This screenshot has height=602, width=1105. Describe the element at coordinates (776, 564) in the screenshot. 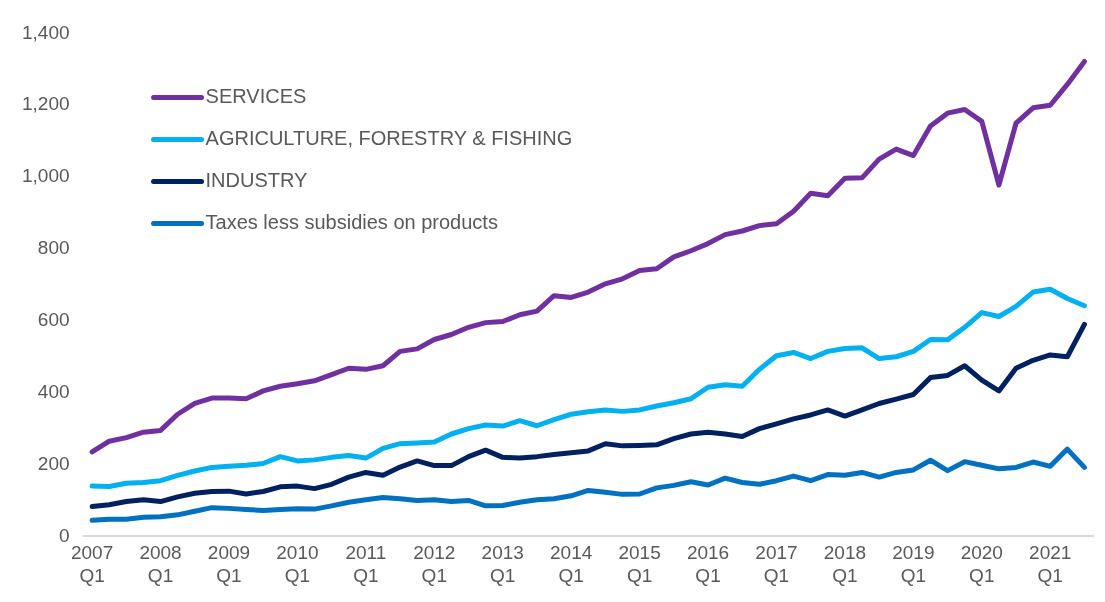

I see `x-tick-label: 2017 Q1` at that location.